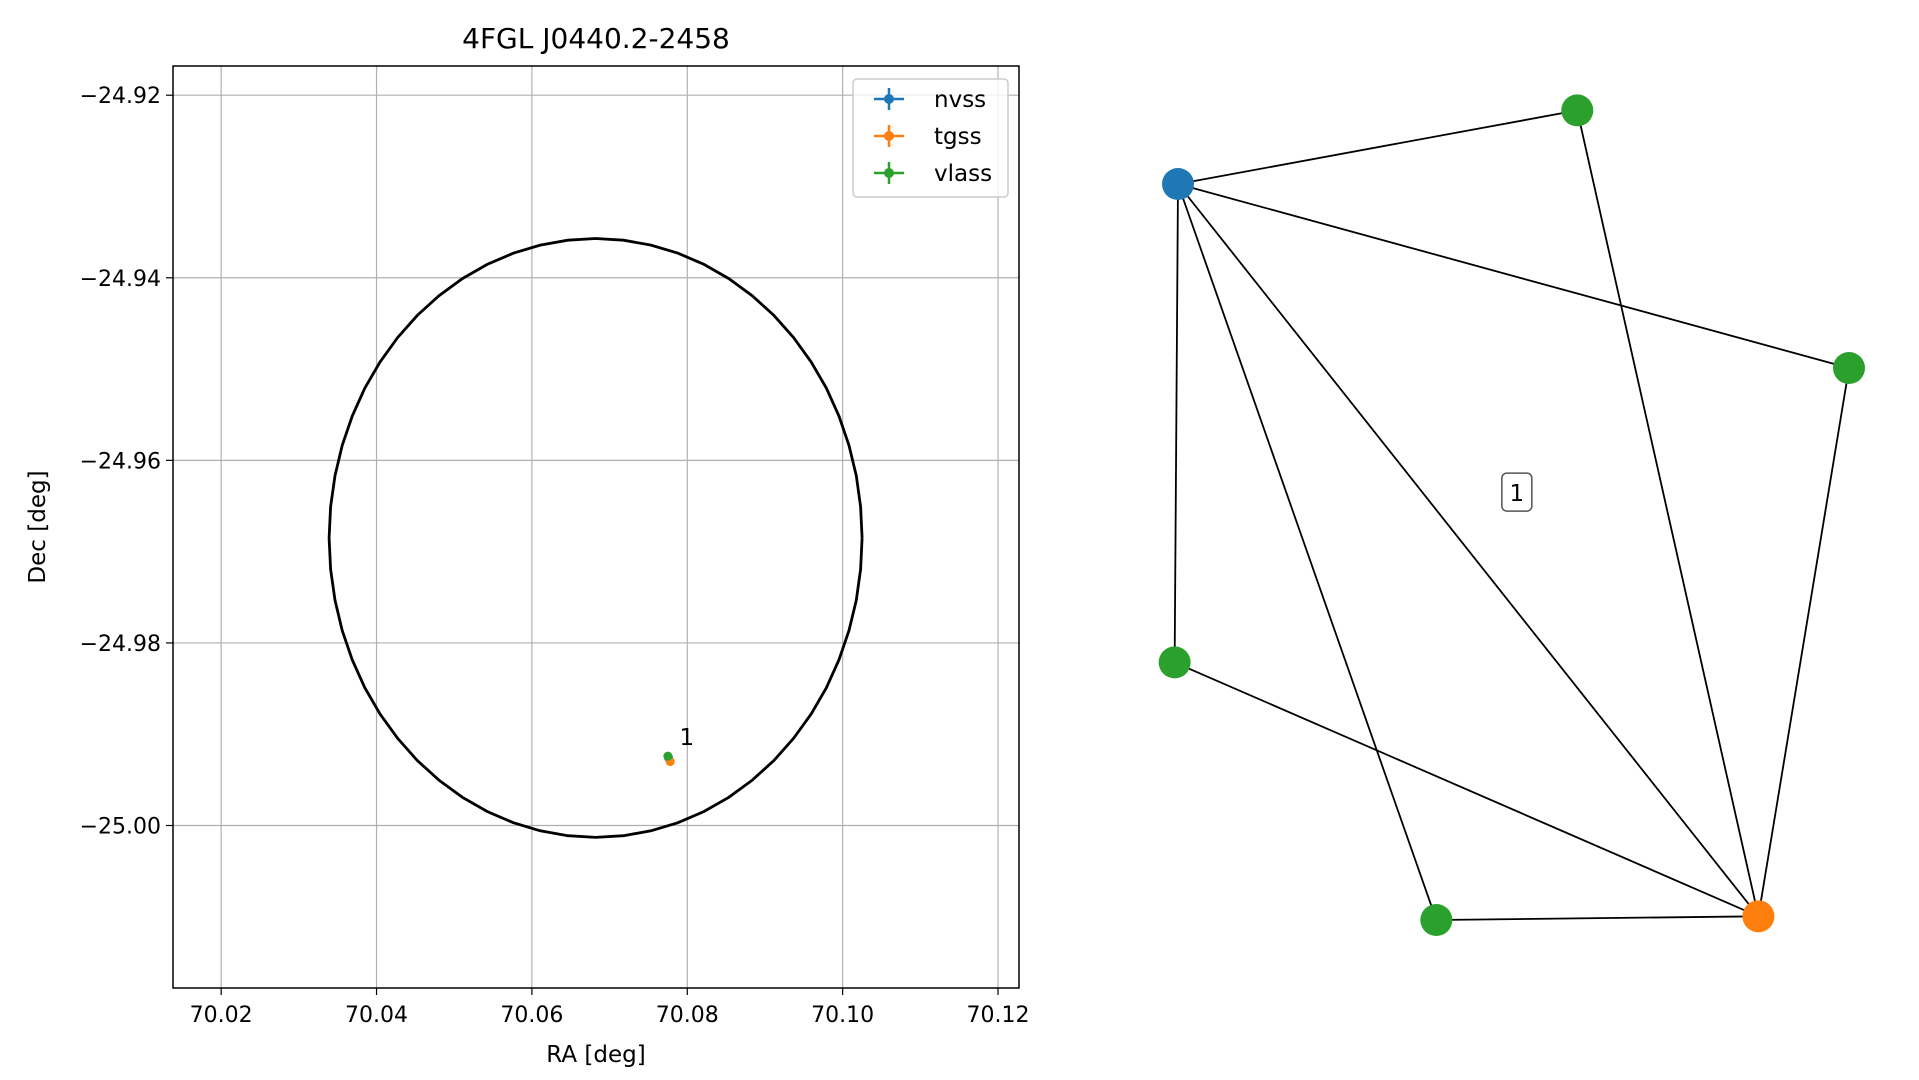  I want to click on y-axis-ticks: −24.92 −24.94 −24.96 −24.98 −25.00, so click(126, 462).